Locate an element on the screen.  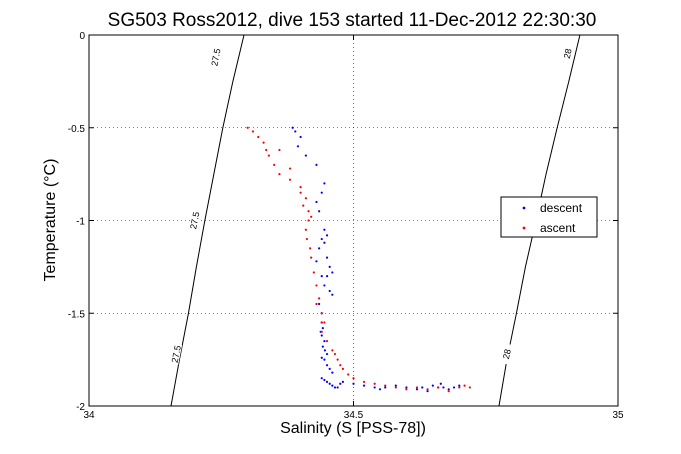
legend-box is located at coordinates (549, 217).